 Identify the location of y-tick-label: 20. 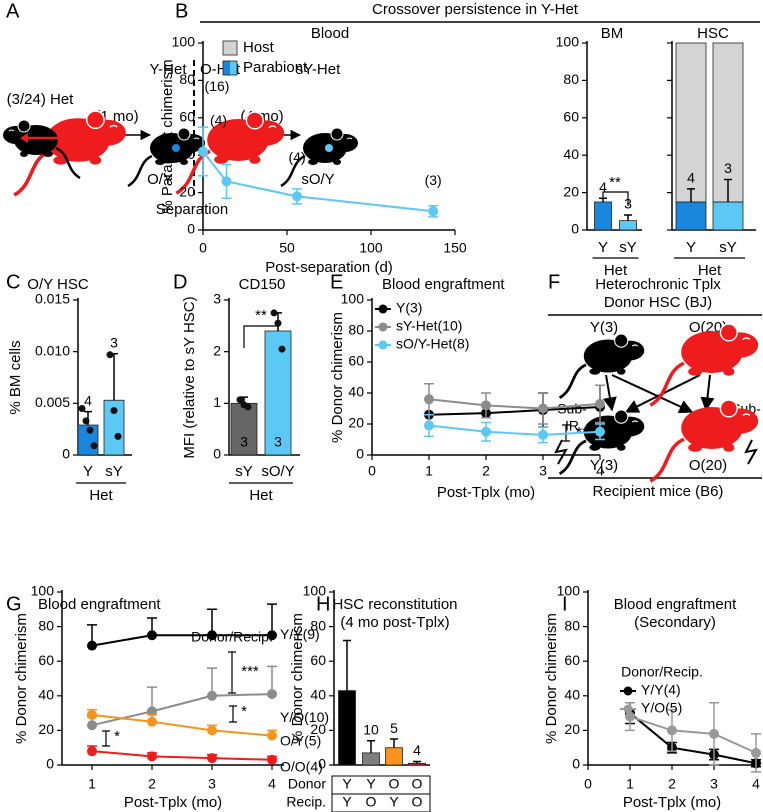
(356, 423).